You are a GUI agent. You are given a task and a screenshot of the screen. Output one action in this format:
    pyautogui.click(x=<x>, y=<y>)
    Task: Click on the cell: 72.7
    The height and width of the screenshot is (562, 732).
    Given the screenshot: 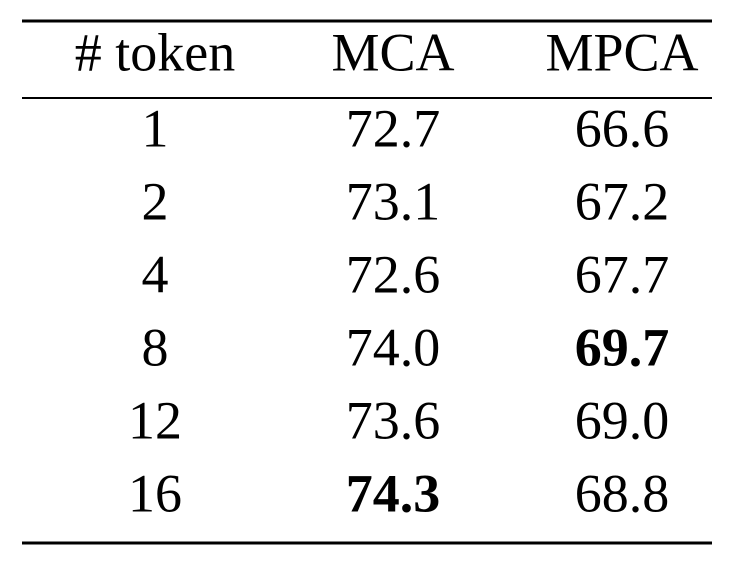 What is the action you would take?
    pyautogui.click(x=393, y=128)
    